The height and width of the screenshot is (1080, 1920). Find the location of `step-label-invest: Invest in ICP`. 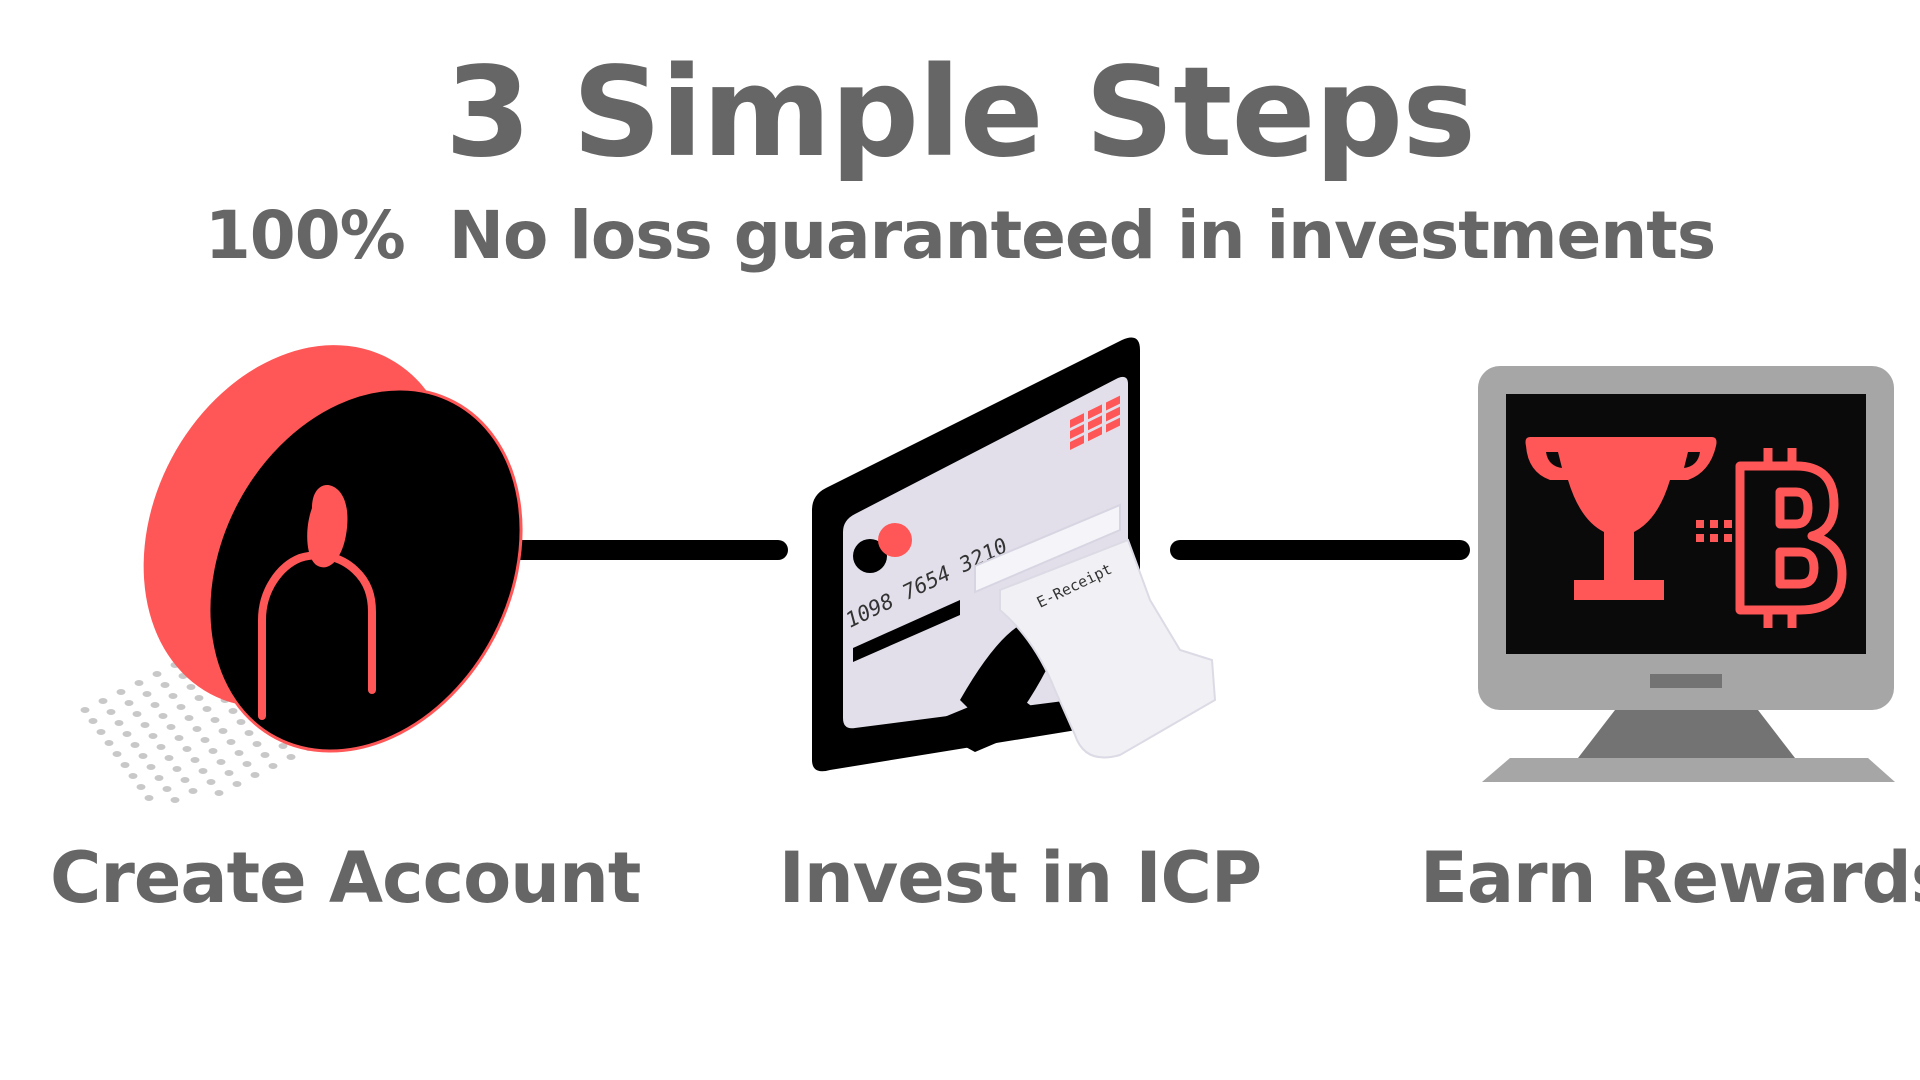

step-label-invest: Invest in ICP is located at coordinates (1020, 878).